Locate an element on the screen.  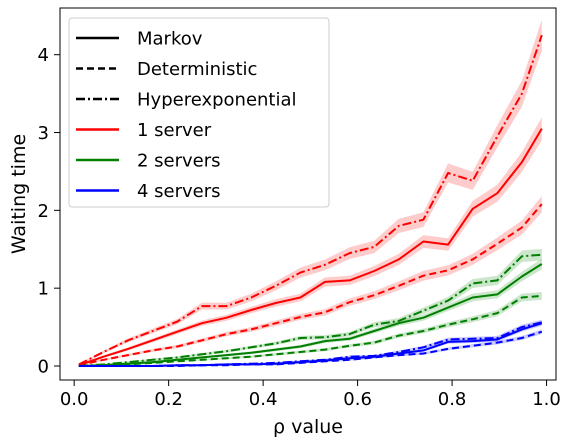
x-tick-label: 1.0 is located at coordinates (546, 399).